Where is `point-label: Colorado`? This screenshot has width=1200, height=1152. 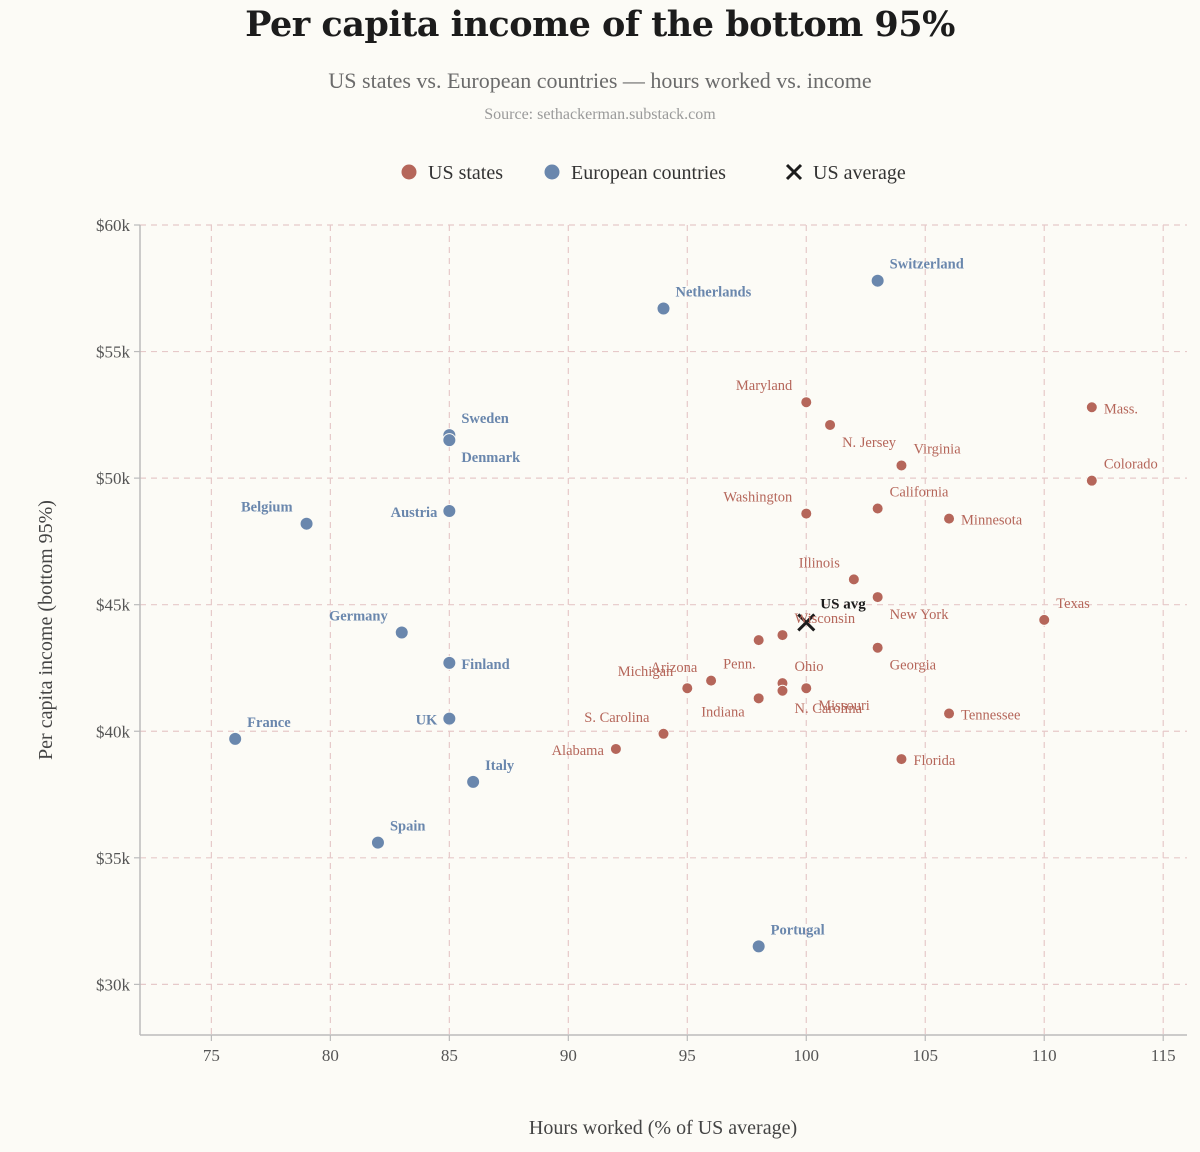
point-label: Colorado is located at coordinates (1131, 465).